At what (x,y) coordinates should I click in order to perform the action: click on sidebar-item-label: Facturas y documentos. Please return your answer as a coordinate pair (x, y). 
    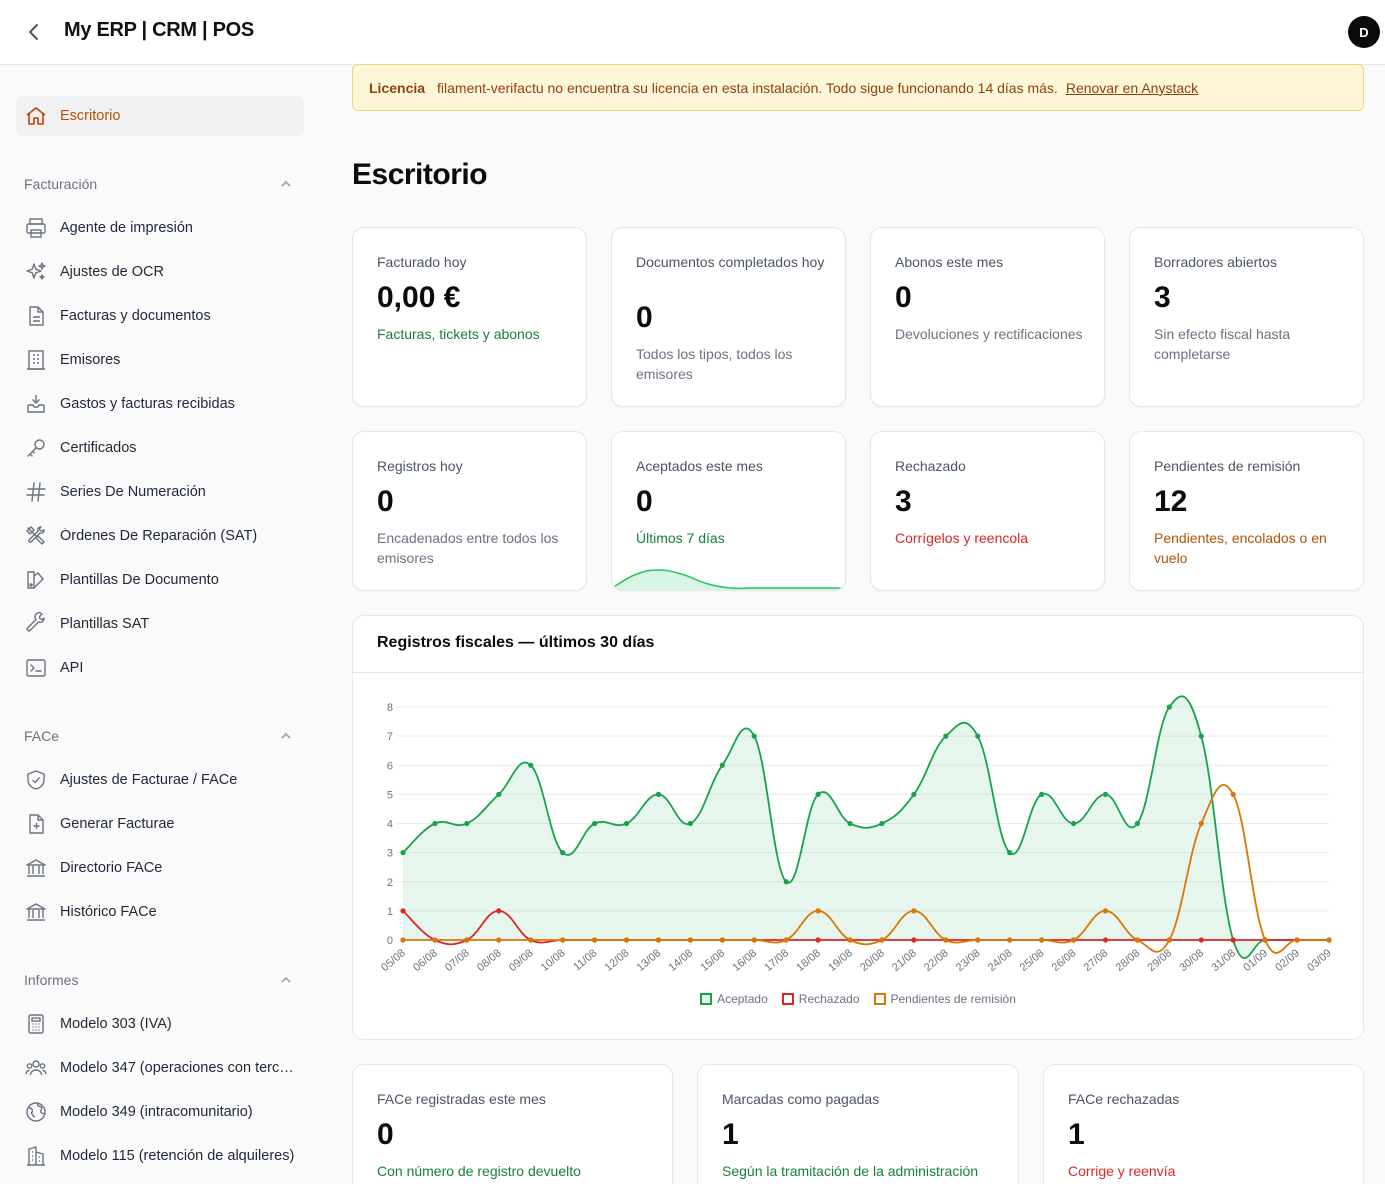
    Looking at the image, I should click on (135, 316).